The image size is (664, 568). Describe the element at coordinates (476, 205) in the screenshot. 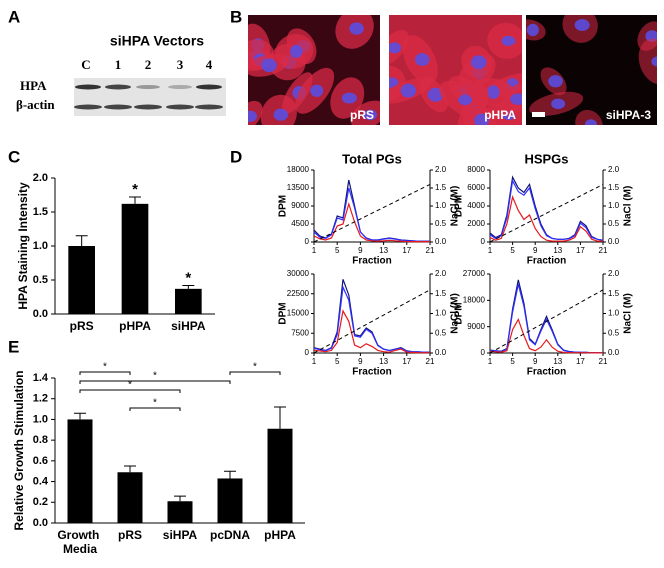

I see `y-tick-label: 4000` at that location.